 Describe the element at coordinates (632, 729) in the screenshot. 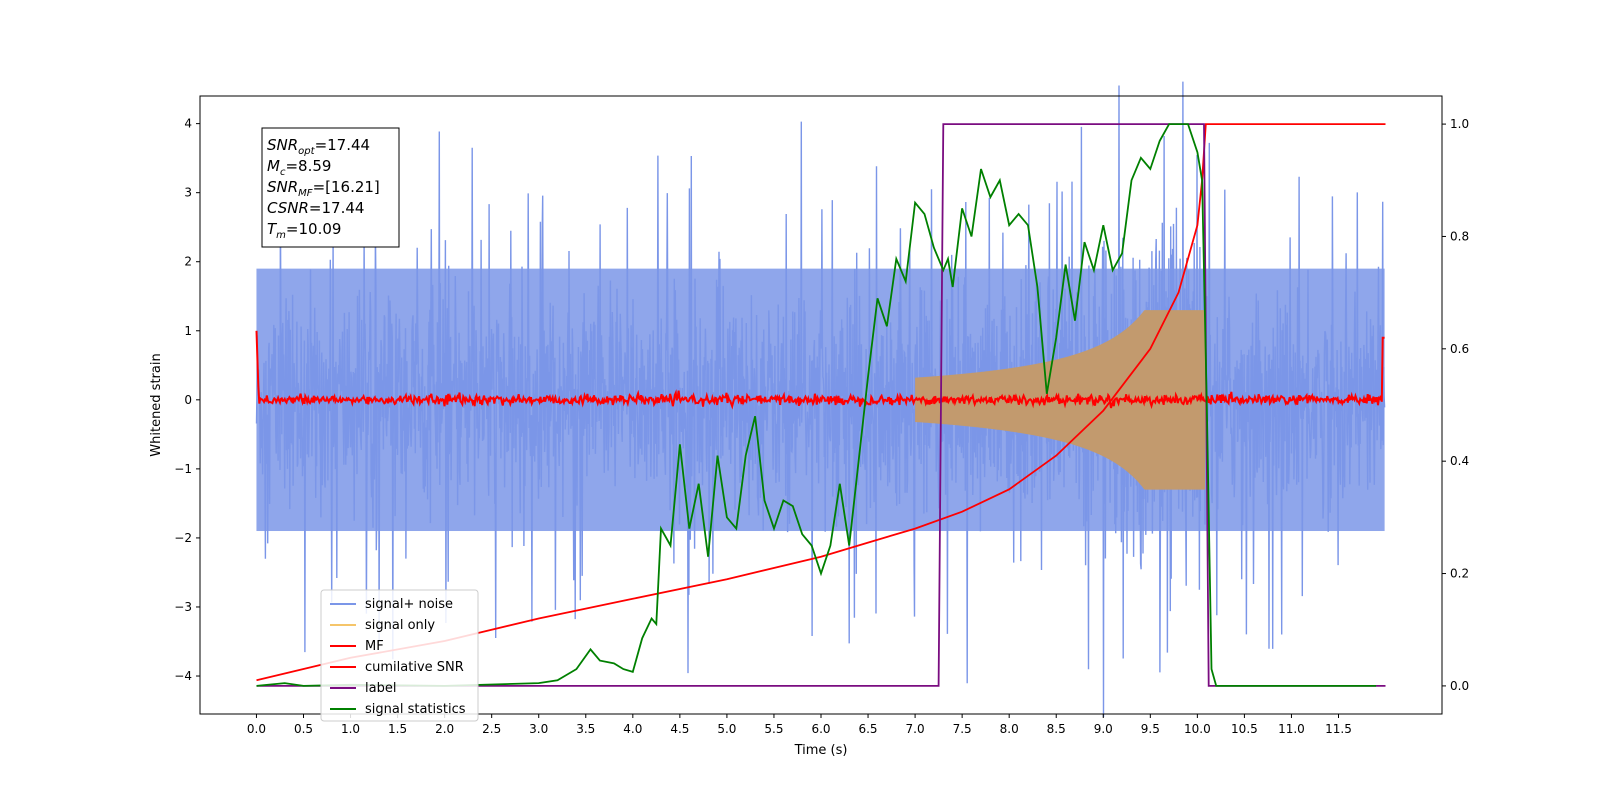

I see `x-tick-label: 4.0` at that location.